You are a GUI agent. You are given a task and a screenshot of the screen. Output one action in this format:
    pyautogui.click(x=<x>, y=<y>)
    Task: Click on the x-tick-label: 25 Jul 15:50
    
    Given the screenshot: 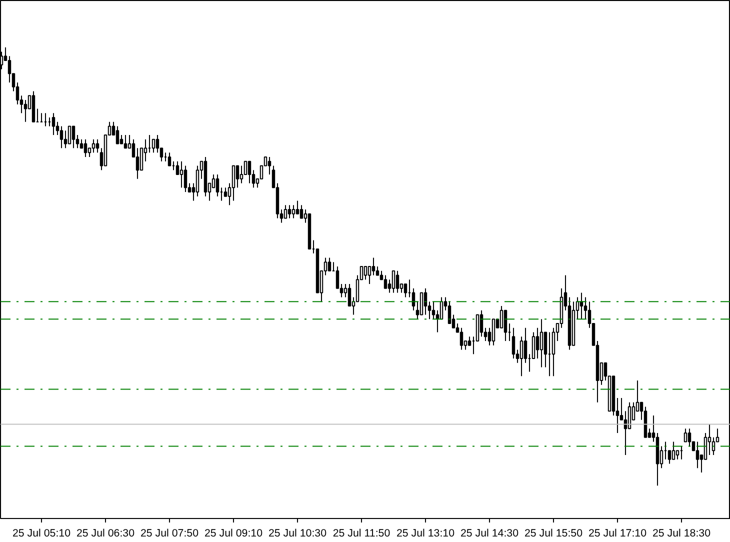 What is the action you would take?
    pyautogui.click(x=553, y=534)
    